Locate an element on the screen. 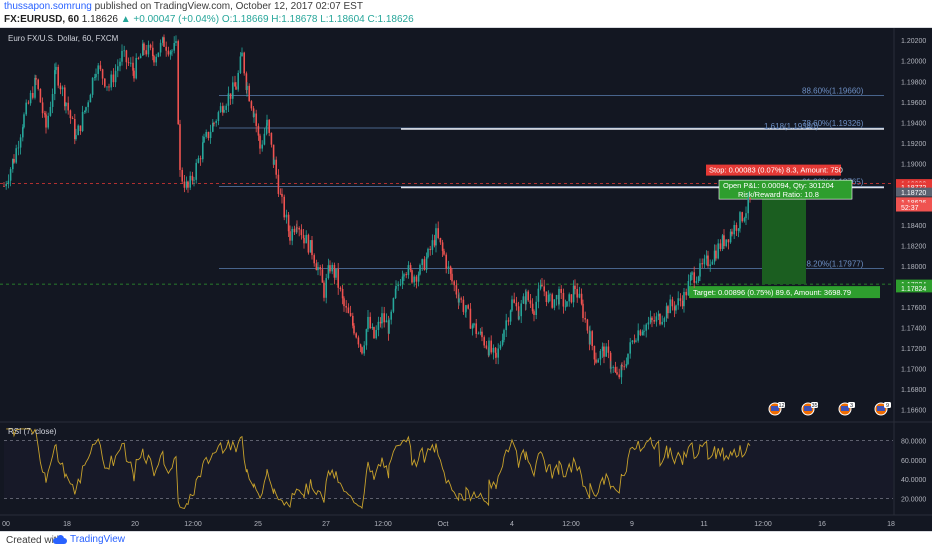 This screenshot has height=550, width=932. tradingview-cloud-icon is located at coordinates (60, 539).